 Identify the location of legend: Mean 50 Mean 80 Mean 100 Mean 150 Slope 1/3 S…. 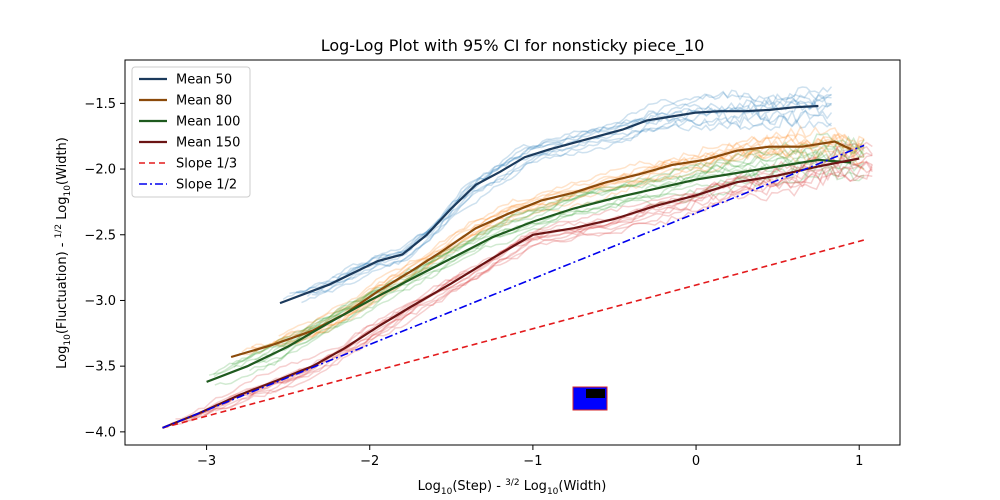
(191, 132).